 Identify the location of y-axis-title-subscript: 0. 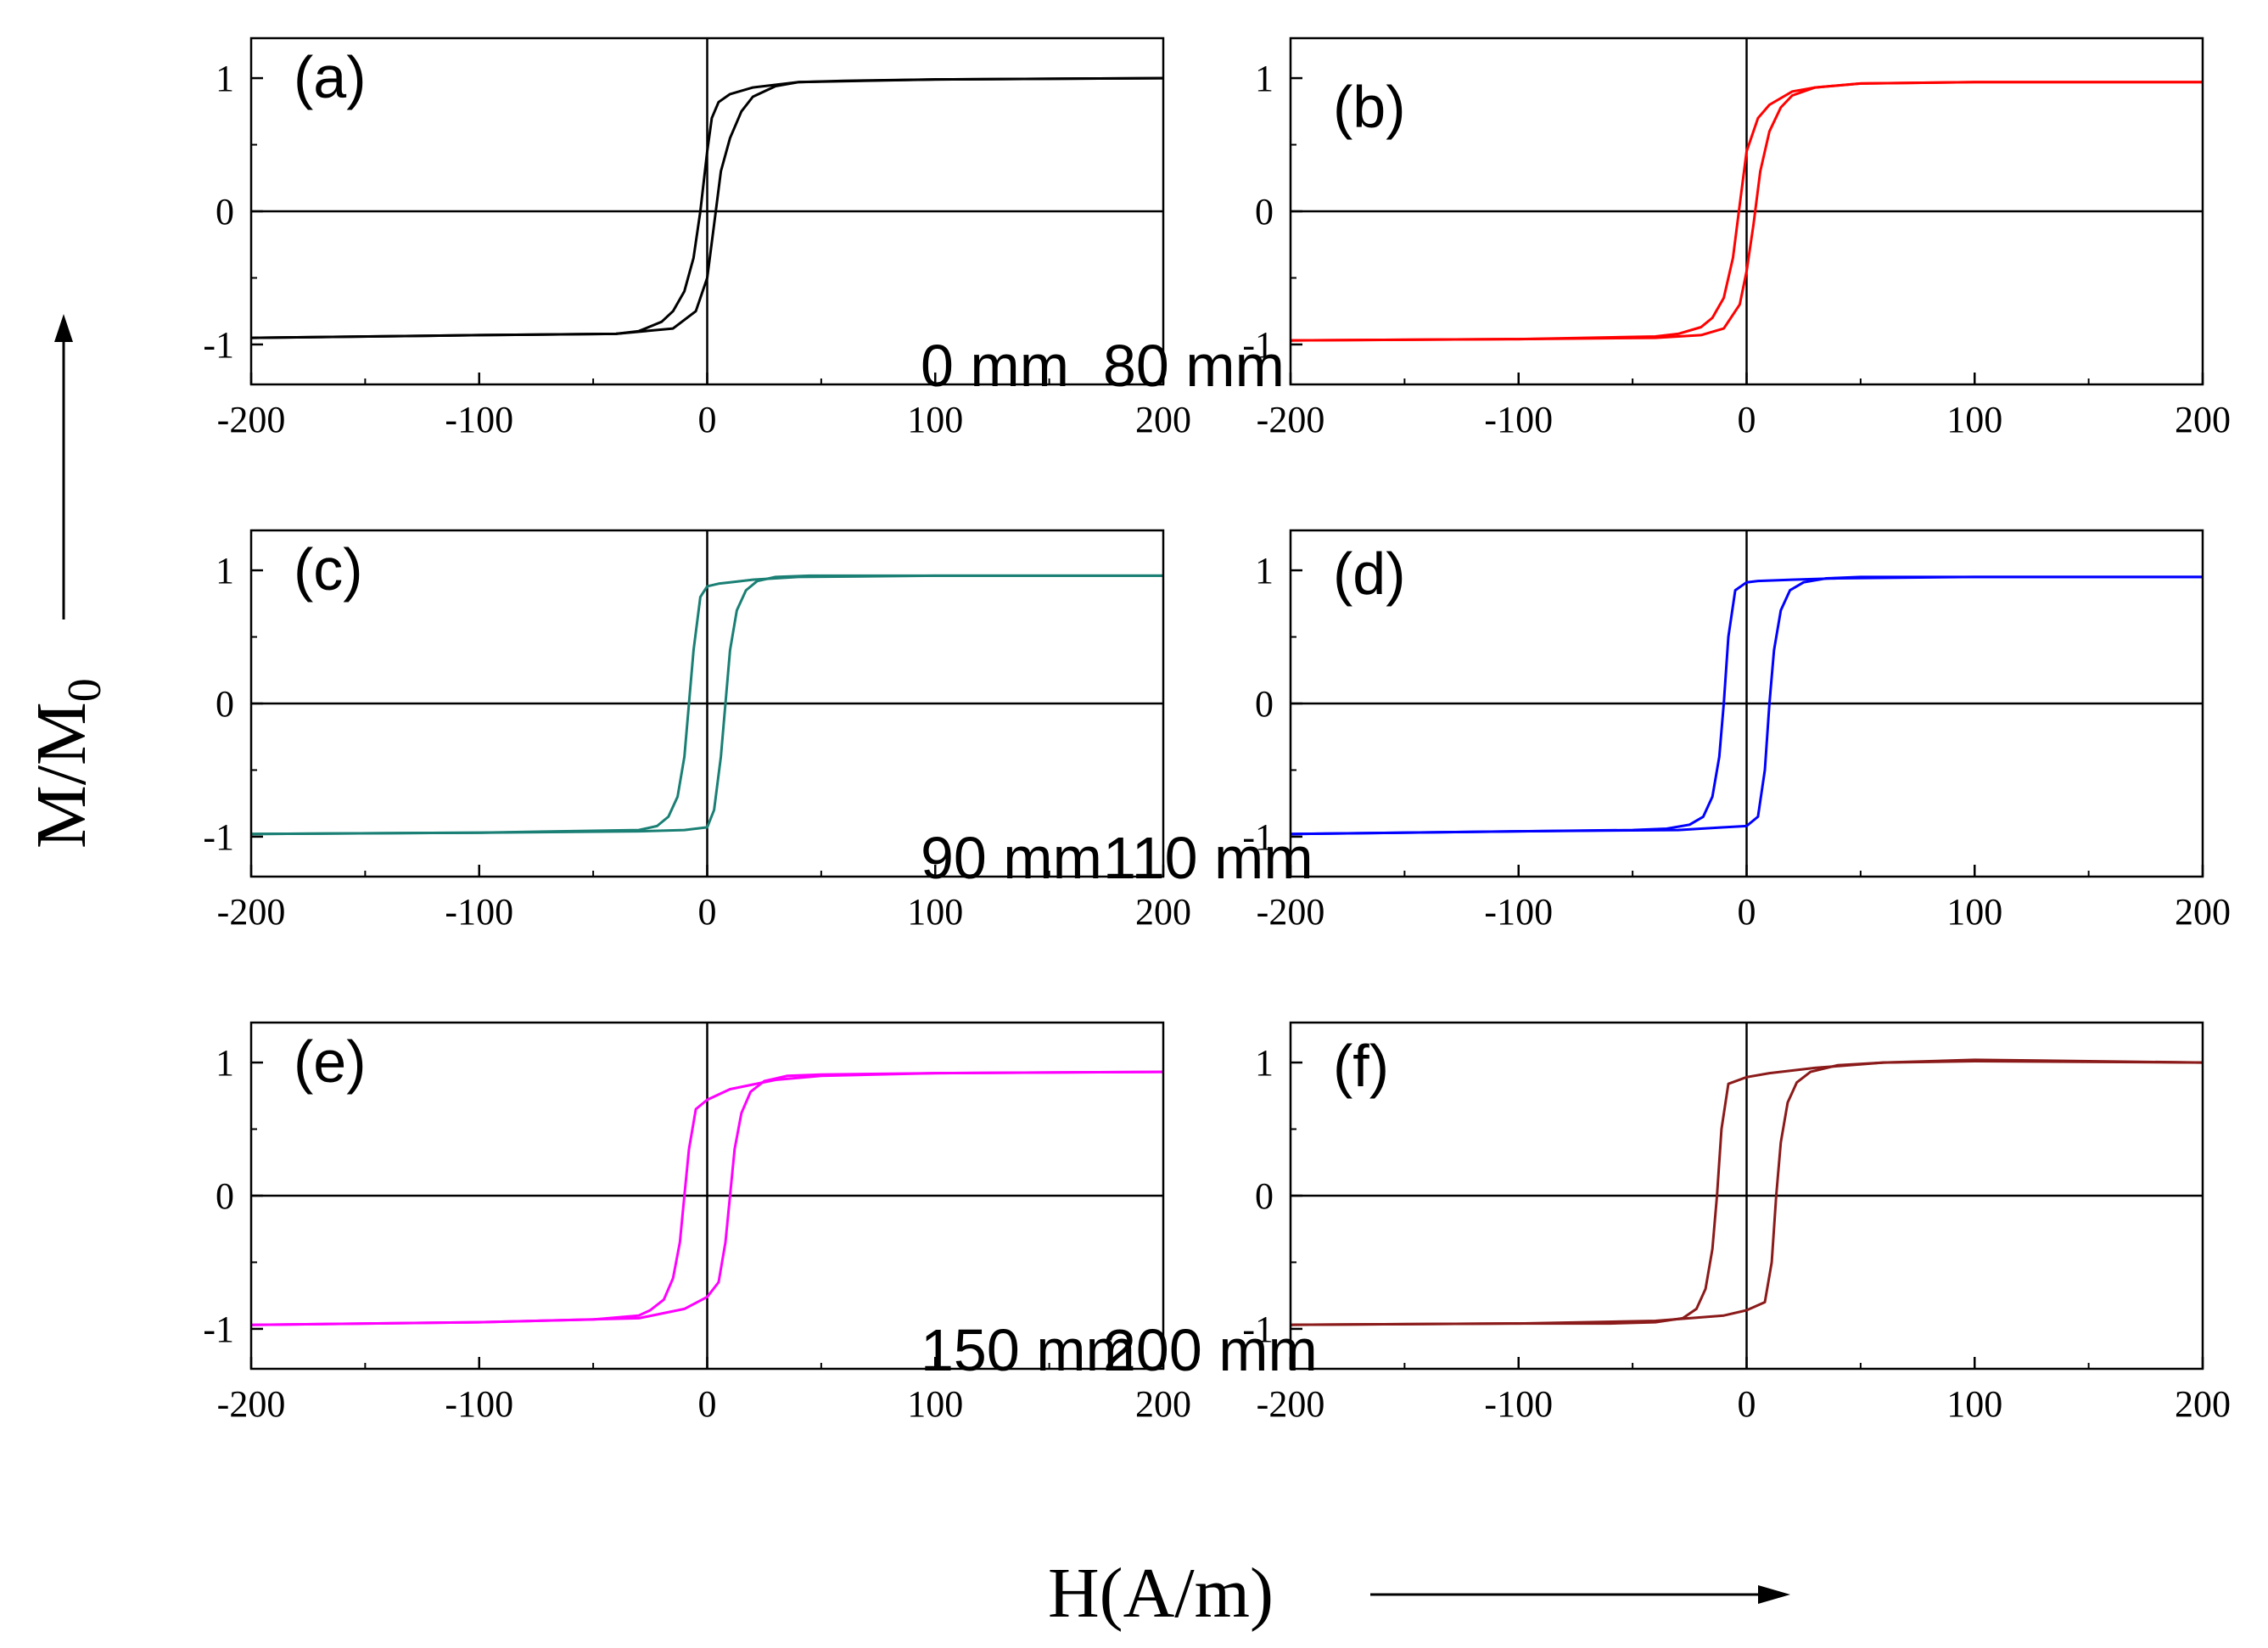
(85, 690).